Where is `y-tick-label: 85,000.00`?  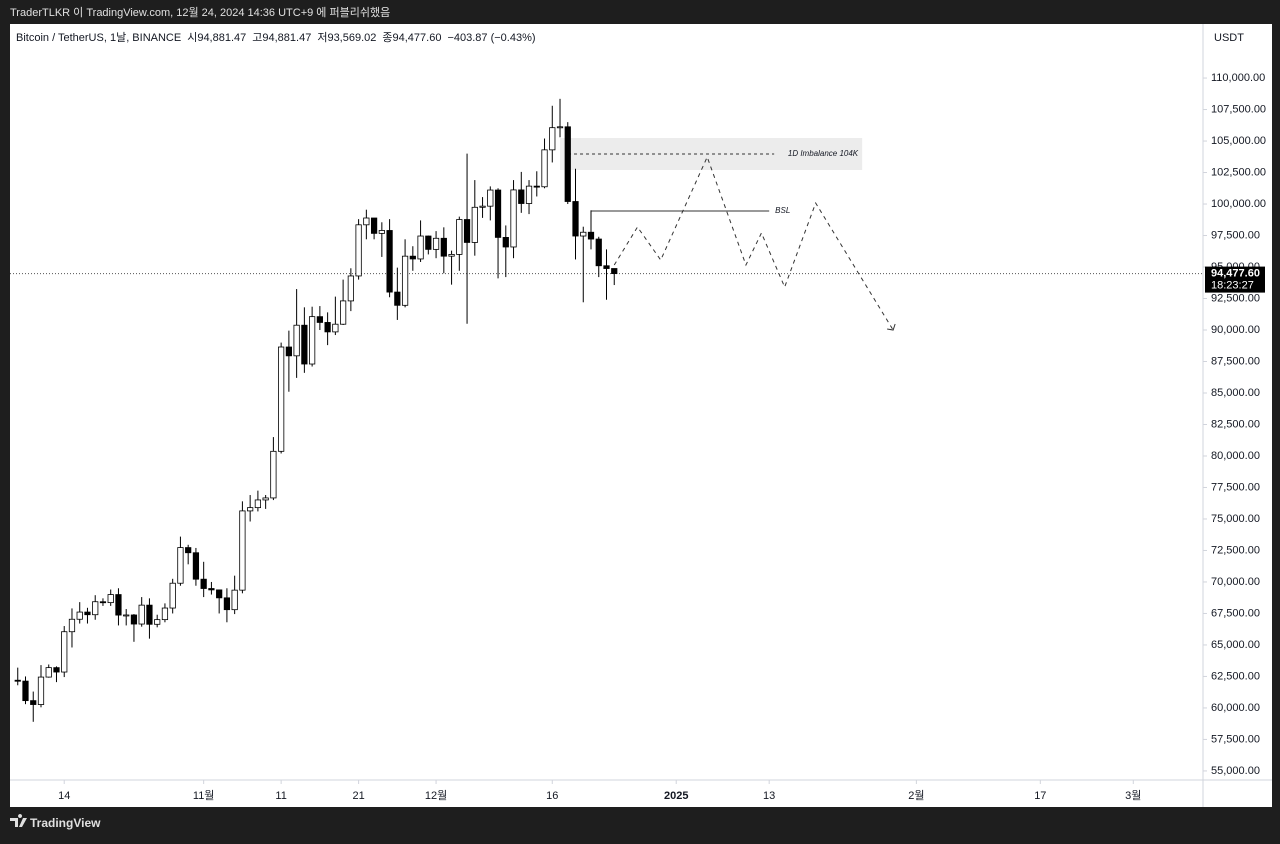
y-tick-label: 85,000.00 is located at coordinates (1235, 393).